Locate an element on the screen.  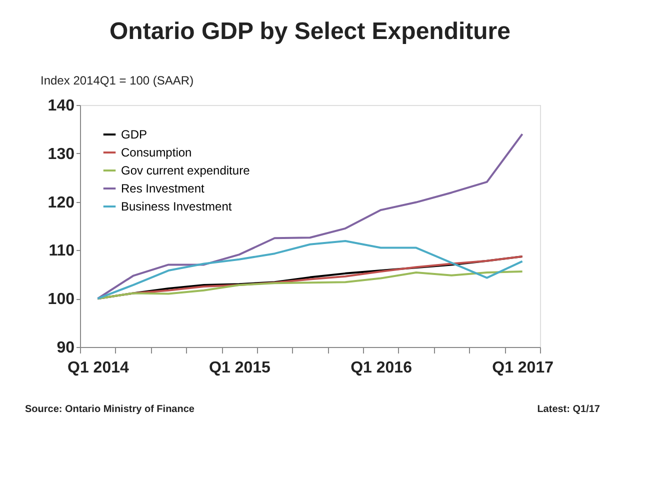
text: Latest: Q1/17 is located at coordinates (568, 409).